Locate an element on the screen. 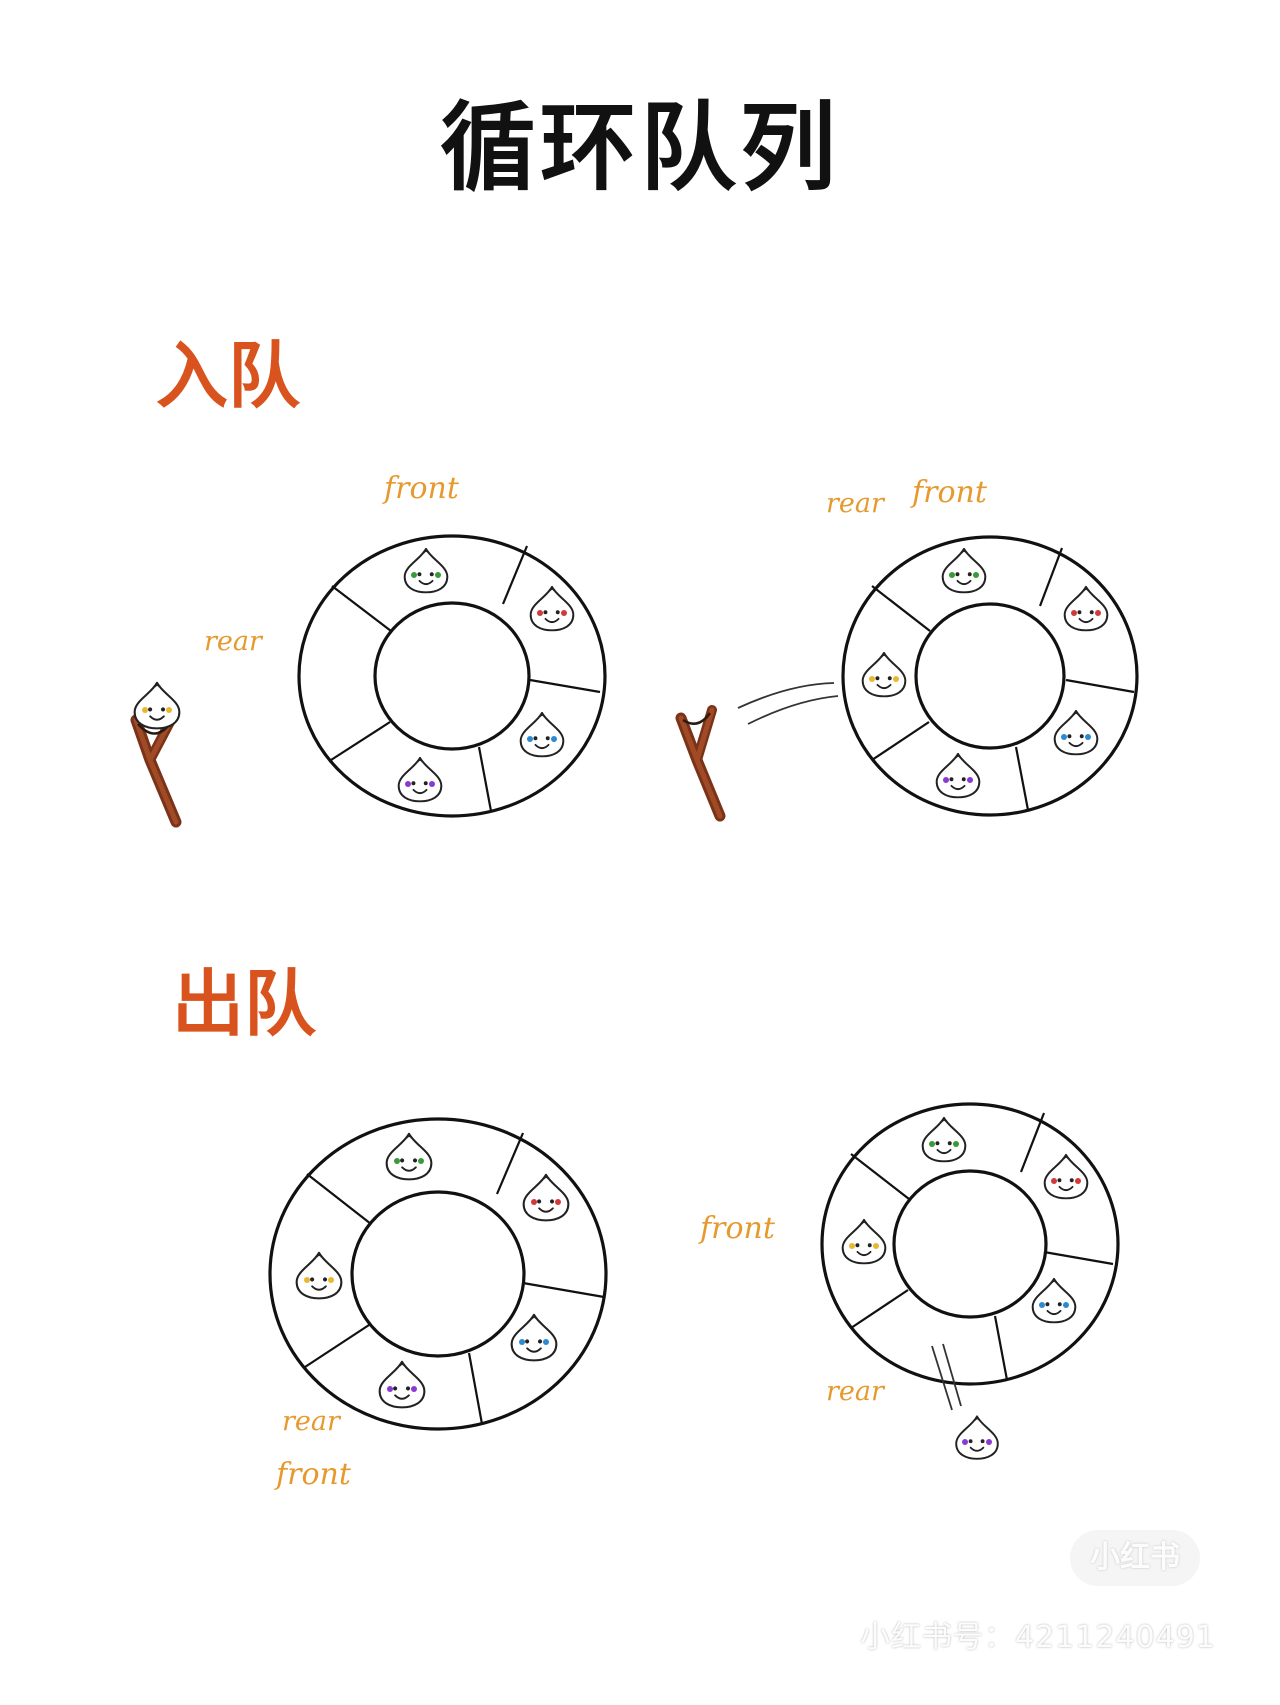  watermark-account: 小红书号：4211240491 is located at coordinates (1038, 1637).